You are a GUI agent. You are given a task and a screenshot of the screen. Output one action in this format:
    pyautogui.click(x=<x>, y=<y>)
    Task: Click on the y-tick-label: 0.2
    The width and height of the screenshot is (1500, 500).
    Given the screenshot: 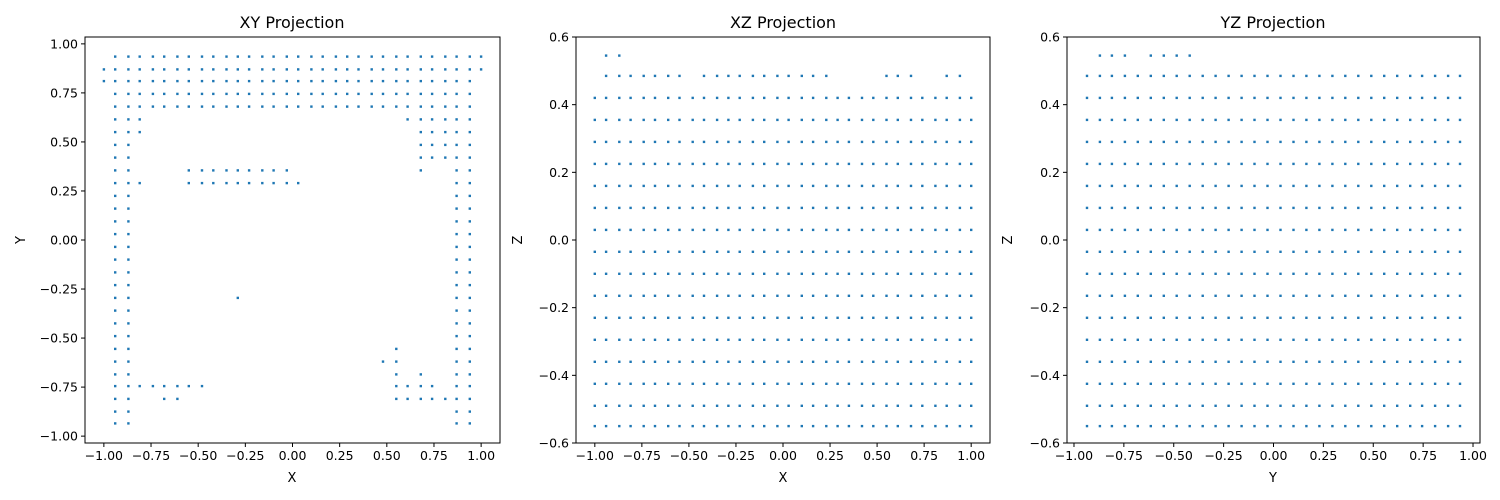 What is the action you would take?
    pyautogui.click(x=559, y=172)
    